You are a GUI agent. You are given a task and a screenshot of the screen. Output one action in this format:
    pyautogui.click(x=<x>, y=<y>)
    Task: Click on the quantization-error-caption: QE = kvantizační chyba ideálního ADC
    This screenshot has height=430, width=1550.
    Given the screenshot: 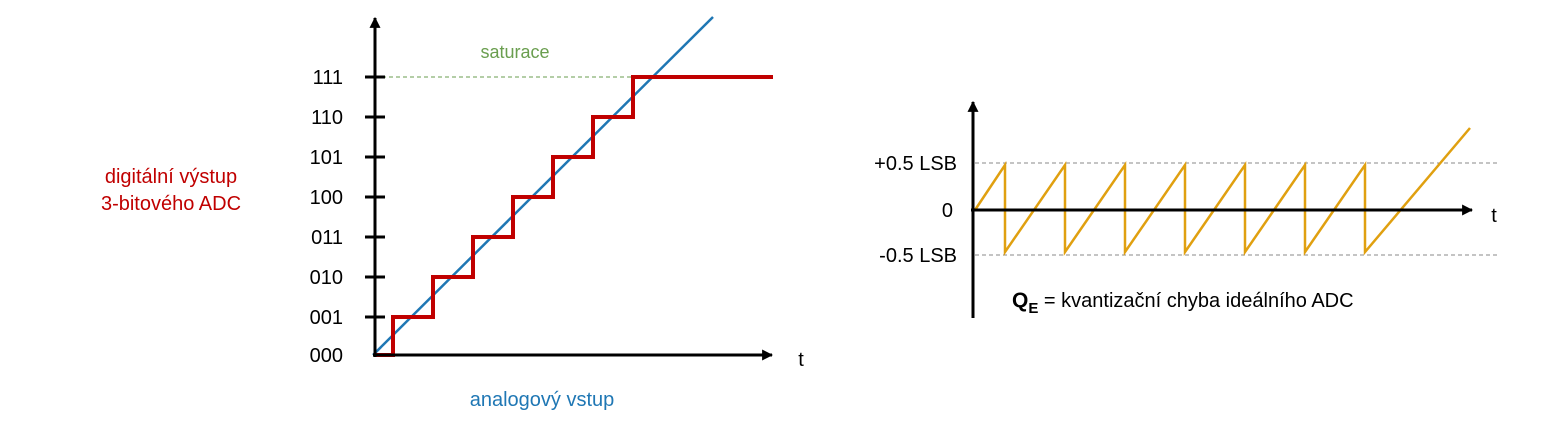 What is the action you would take?
    pyautogui.click(x=1183, y=303)
    